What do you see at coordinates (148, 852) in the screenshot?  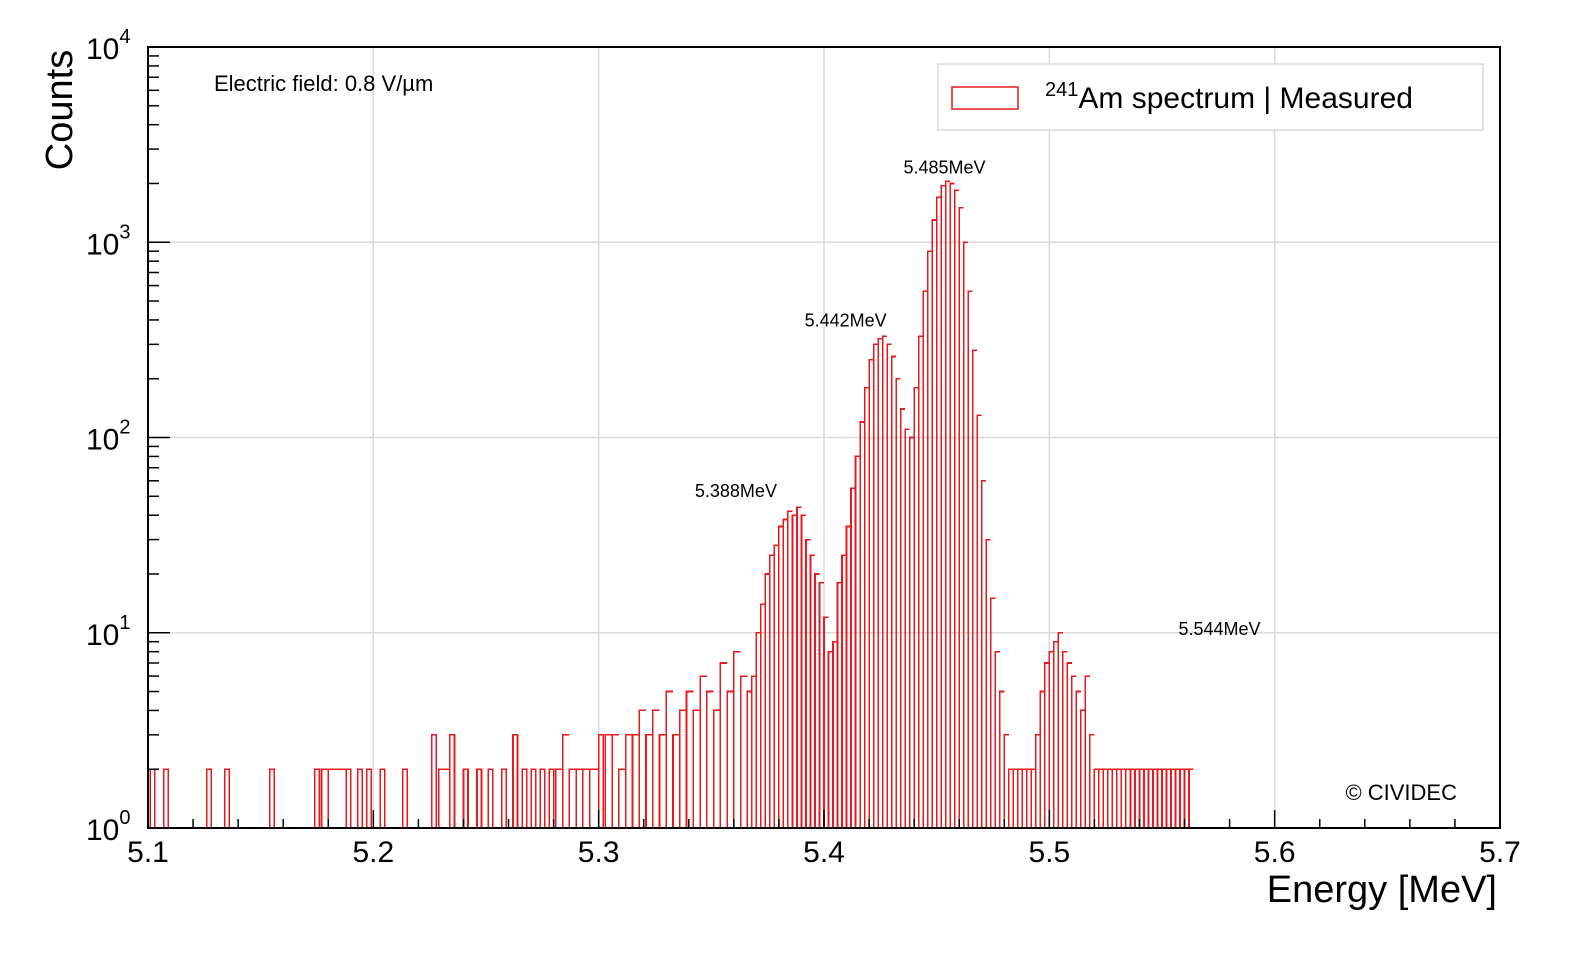 I see `x-tick-label: 5.1` at bounding box center [148, 852].